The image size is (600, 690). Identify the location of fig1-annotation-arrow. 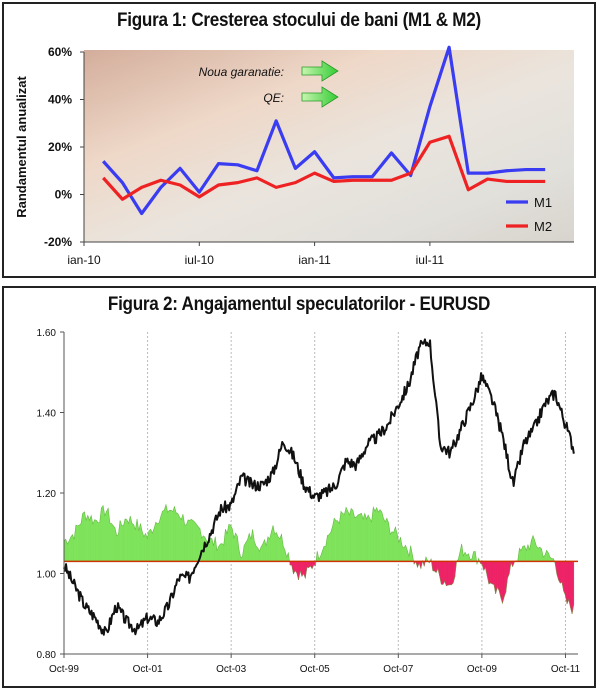
(320, 71).